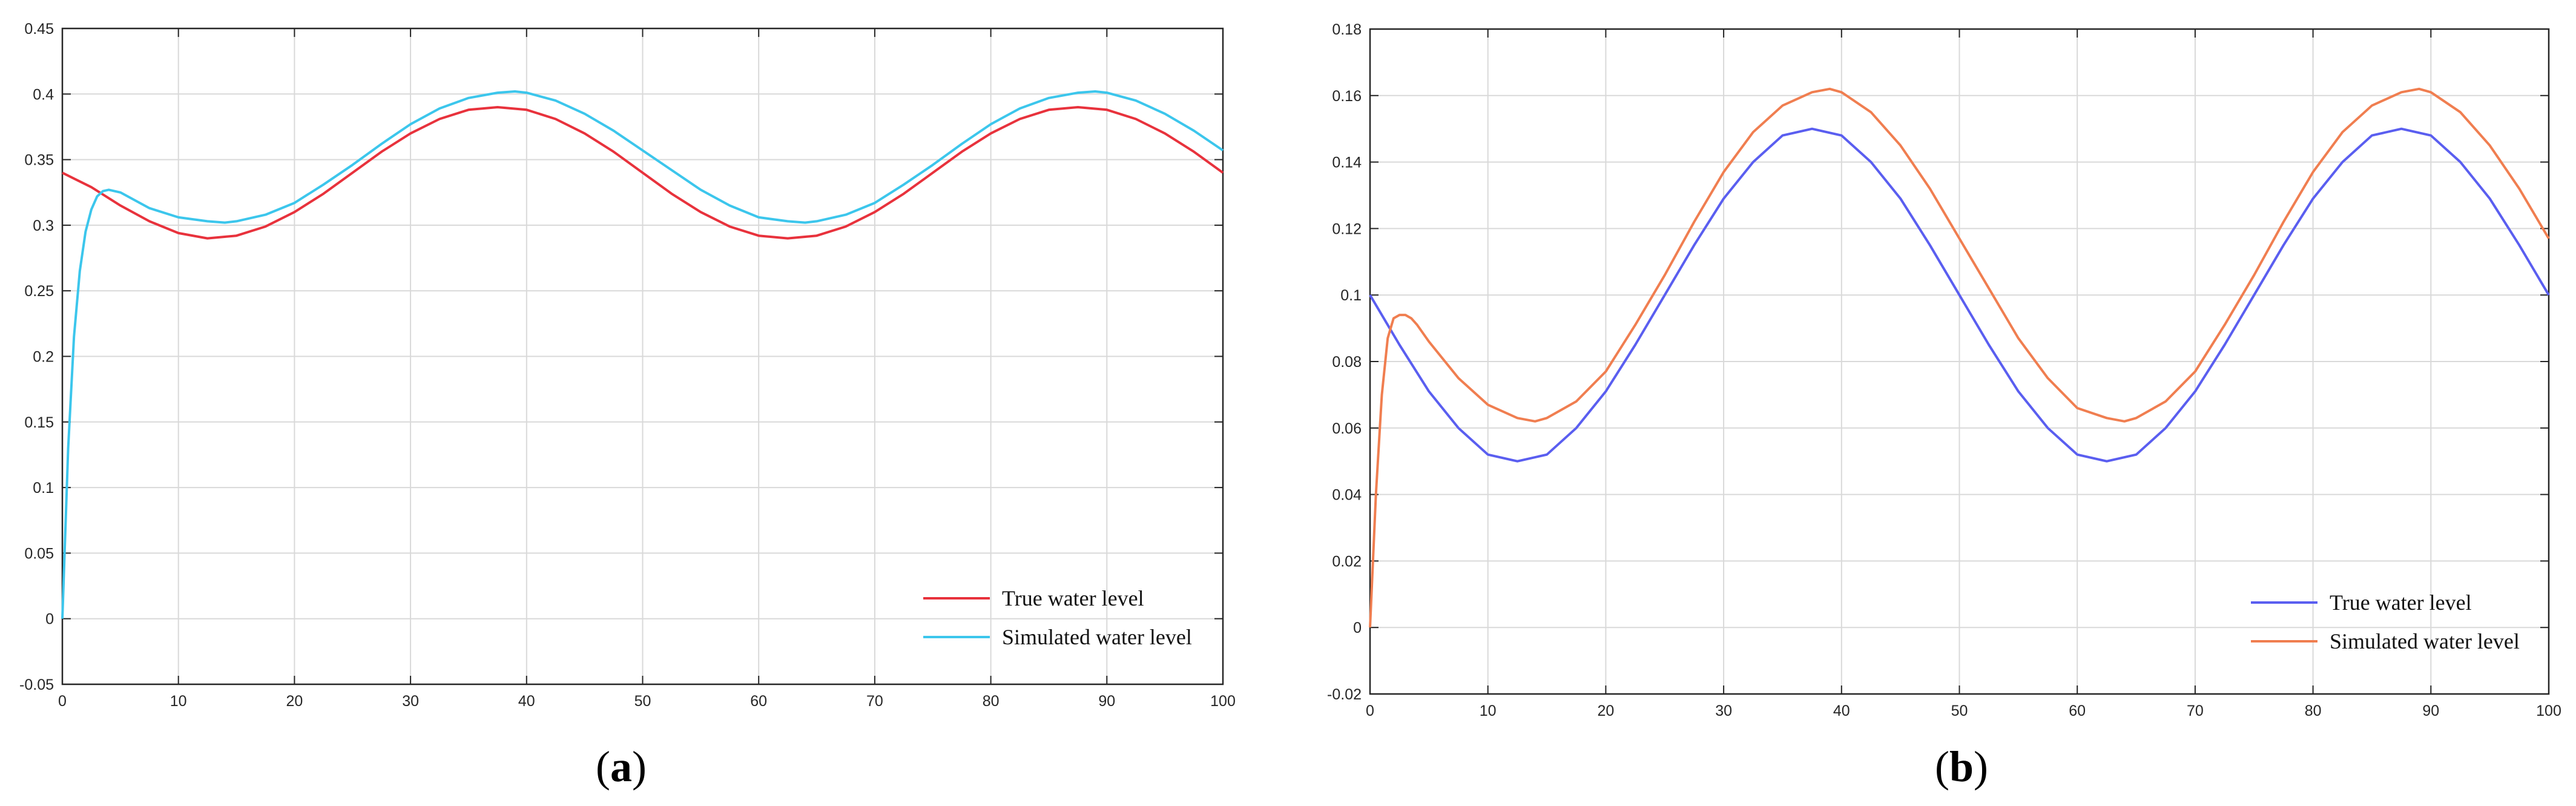  Describe the element at coordinates (621, 766) in the screenshot. I see `panel-label: (a)` at that location.